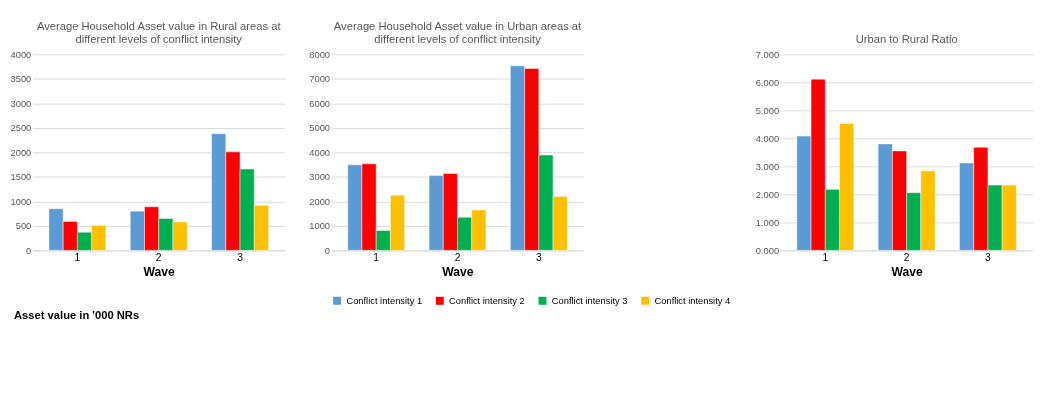  I want to click on y-tick-label: 2.000, so click(767, 194).